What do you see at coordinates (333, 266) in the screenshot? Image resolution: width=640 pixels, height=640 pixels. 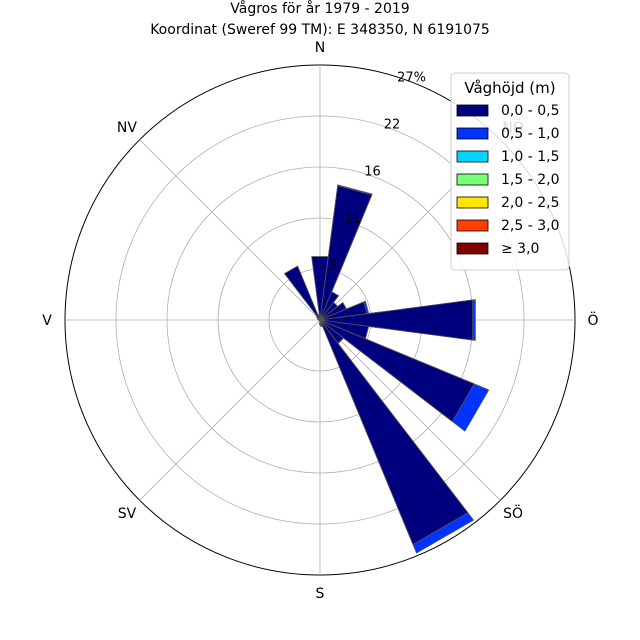 I see `radial-tick-label: 5` at bounding box center [333, 266].